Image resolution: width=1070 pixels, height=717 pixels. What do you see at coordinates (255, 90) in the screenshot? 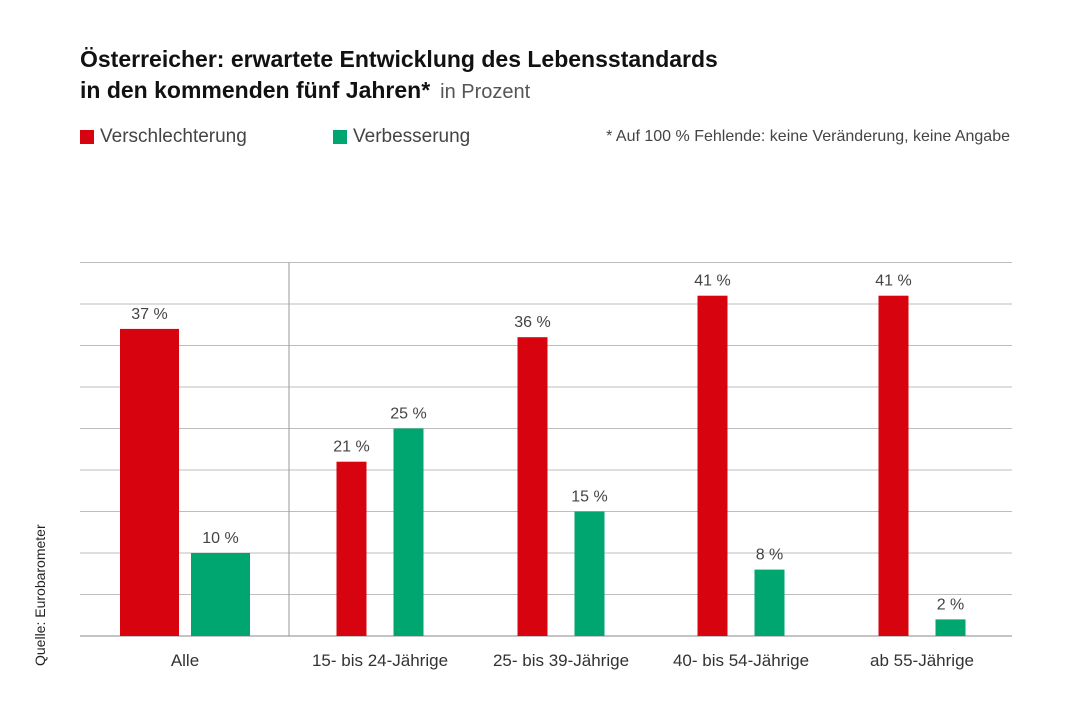
I see `title-line-2: in den kommenden fünf Jahren*` at bounding box center [255, 90].